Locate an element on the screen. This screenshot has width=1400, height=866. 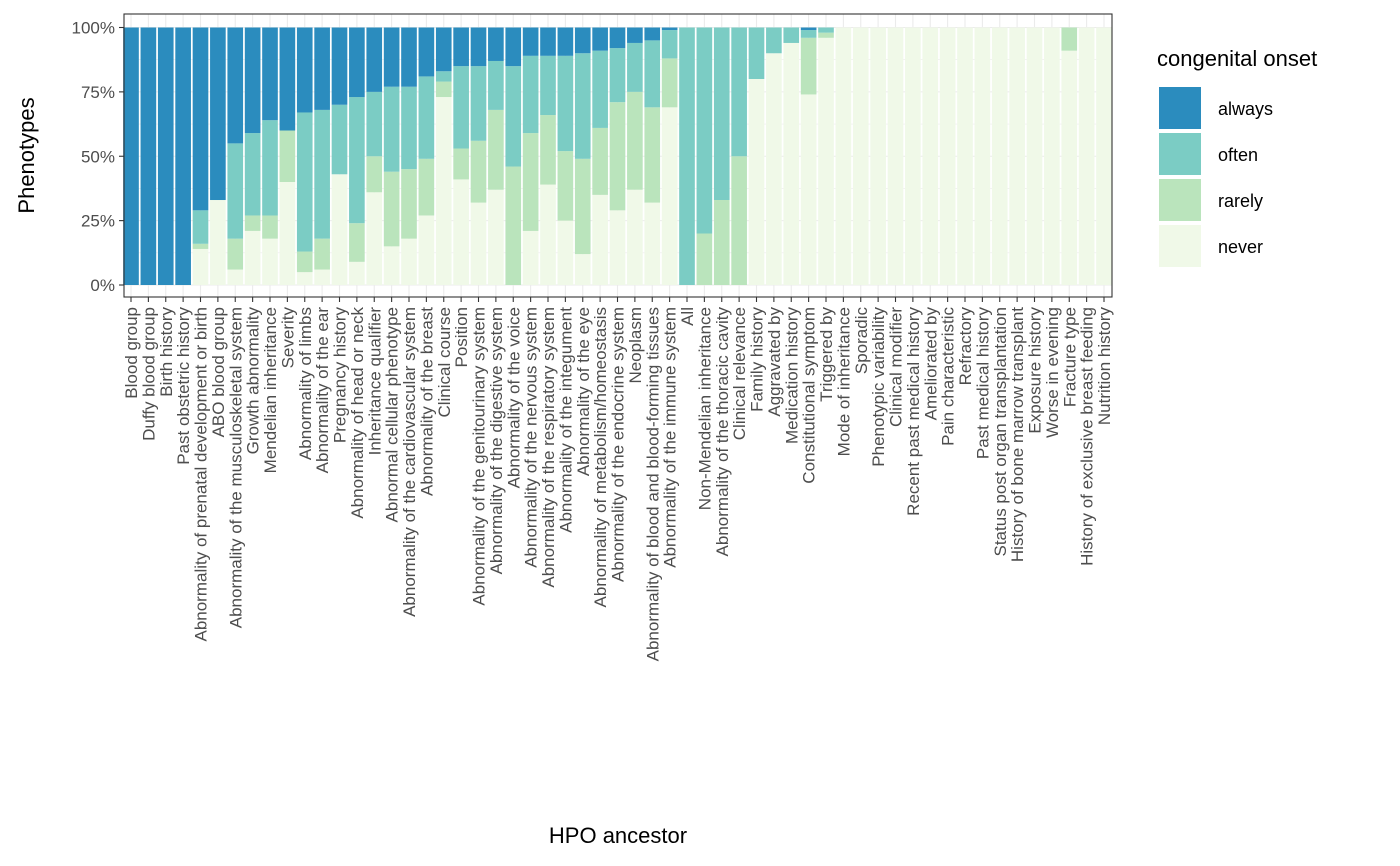
y-tick-label: 100% is located at coordinates (93, 28).